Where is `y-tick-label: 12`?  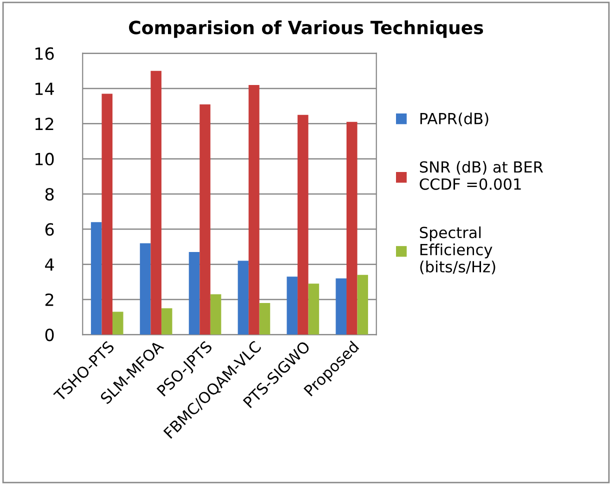
y-tick-label: 12 is located at coordinates (44, 124).